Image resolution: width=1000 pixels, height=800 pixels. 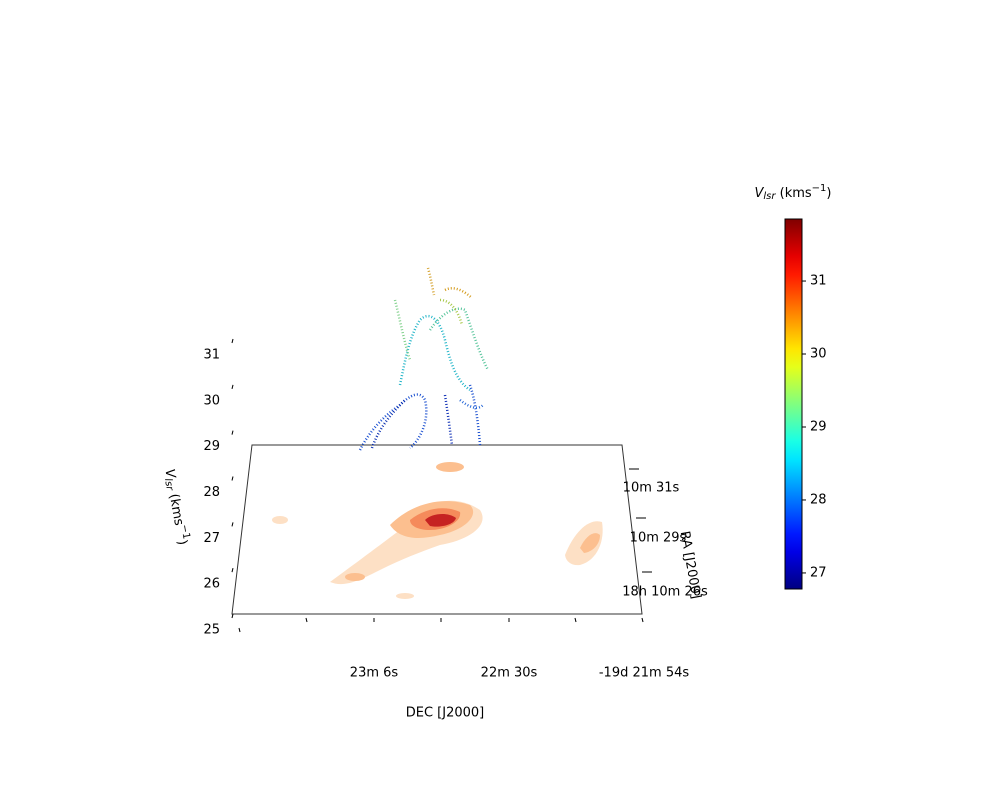 I want to click on cb-label-part: (kms, so click(x=794, y=193).